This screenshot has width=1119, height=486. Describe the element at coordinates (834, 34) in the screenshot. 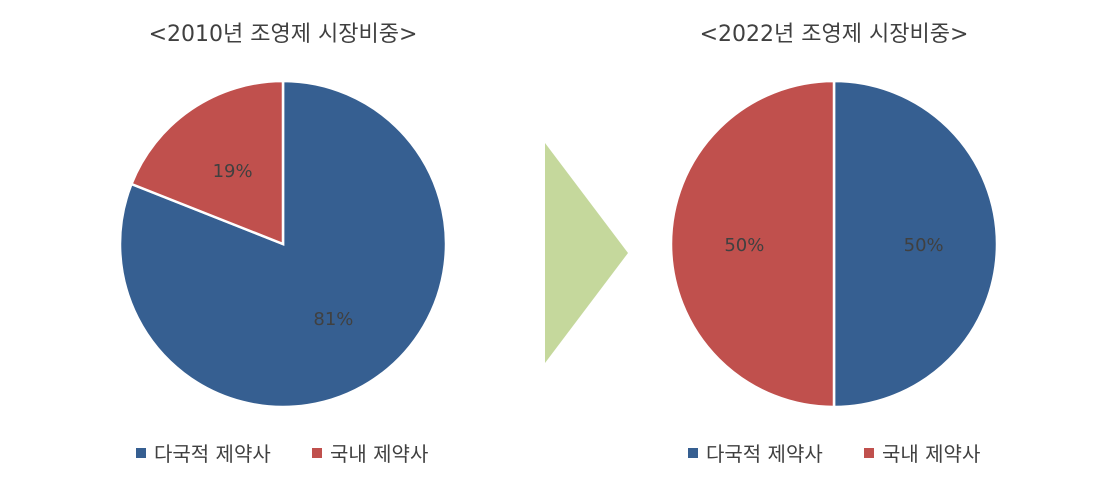

I see `chart-title-2022: <2022년 조영제 시장비중>` at that location.